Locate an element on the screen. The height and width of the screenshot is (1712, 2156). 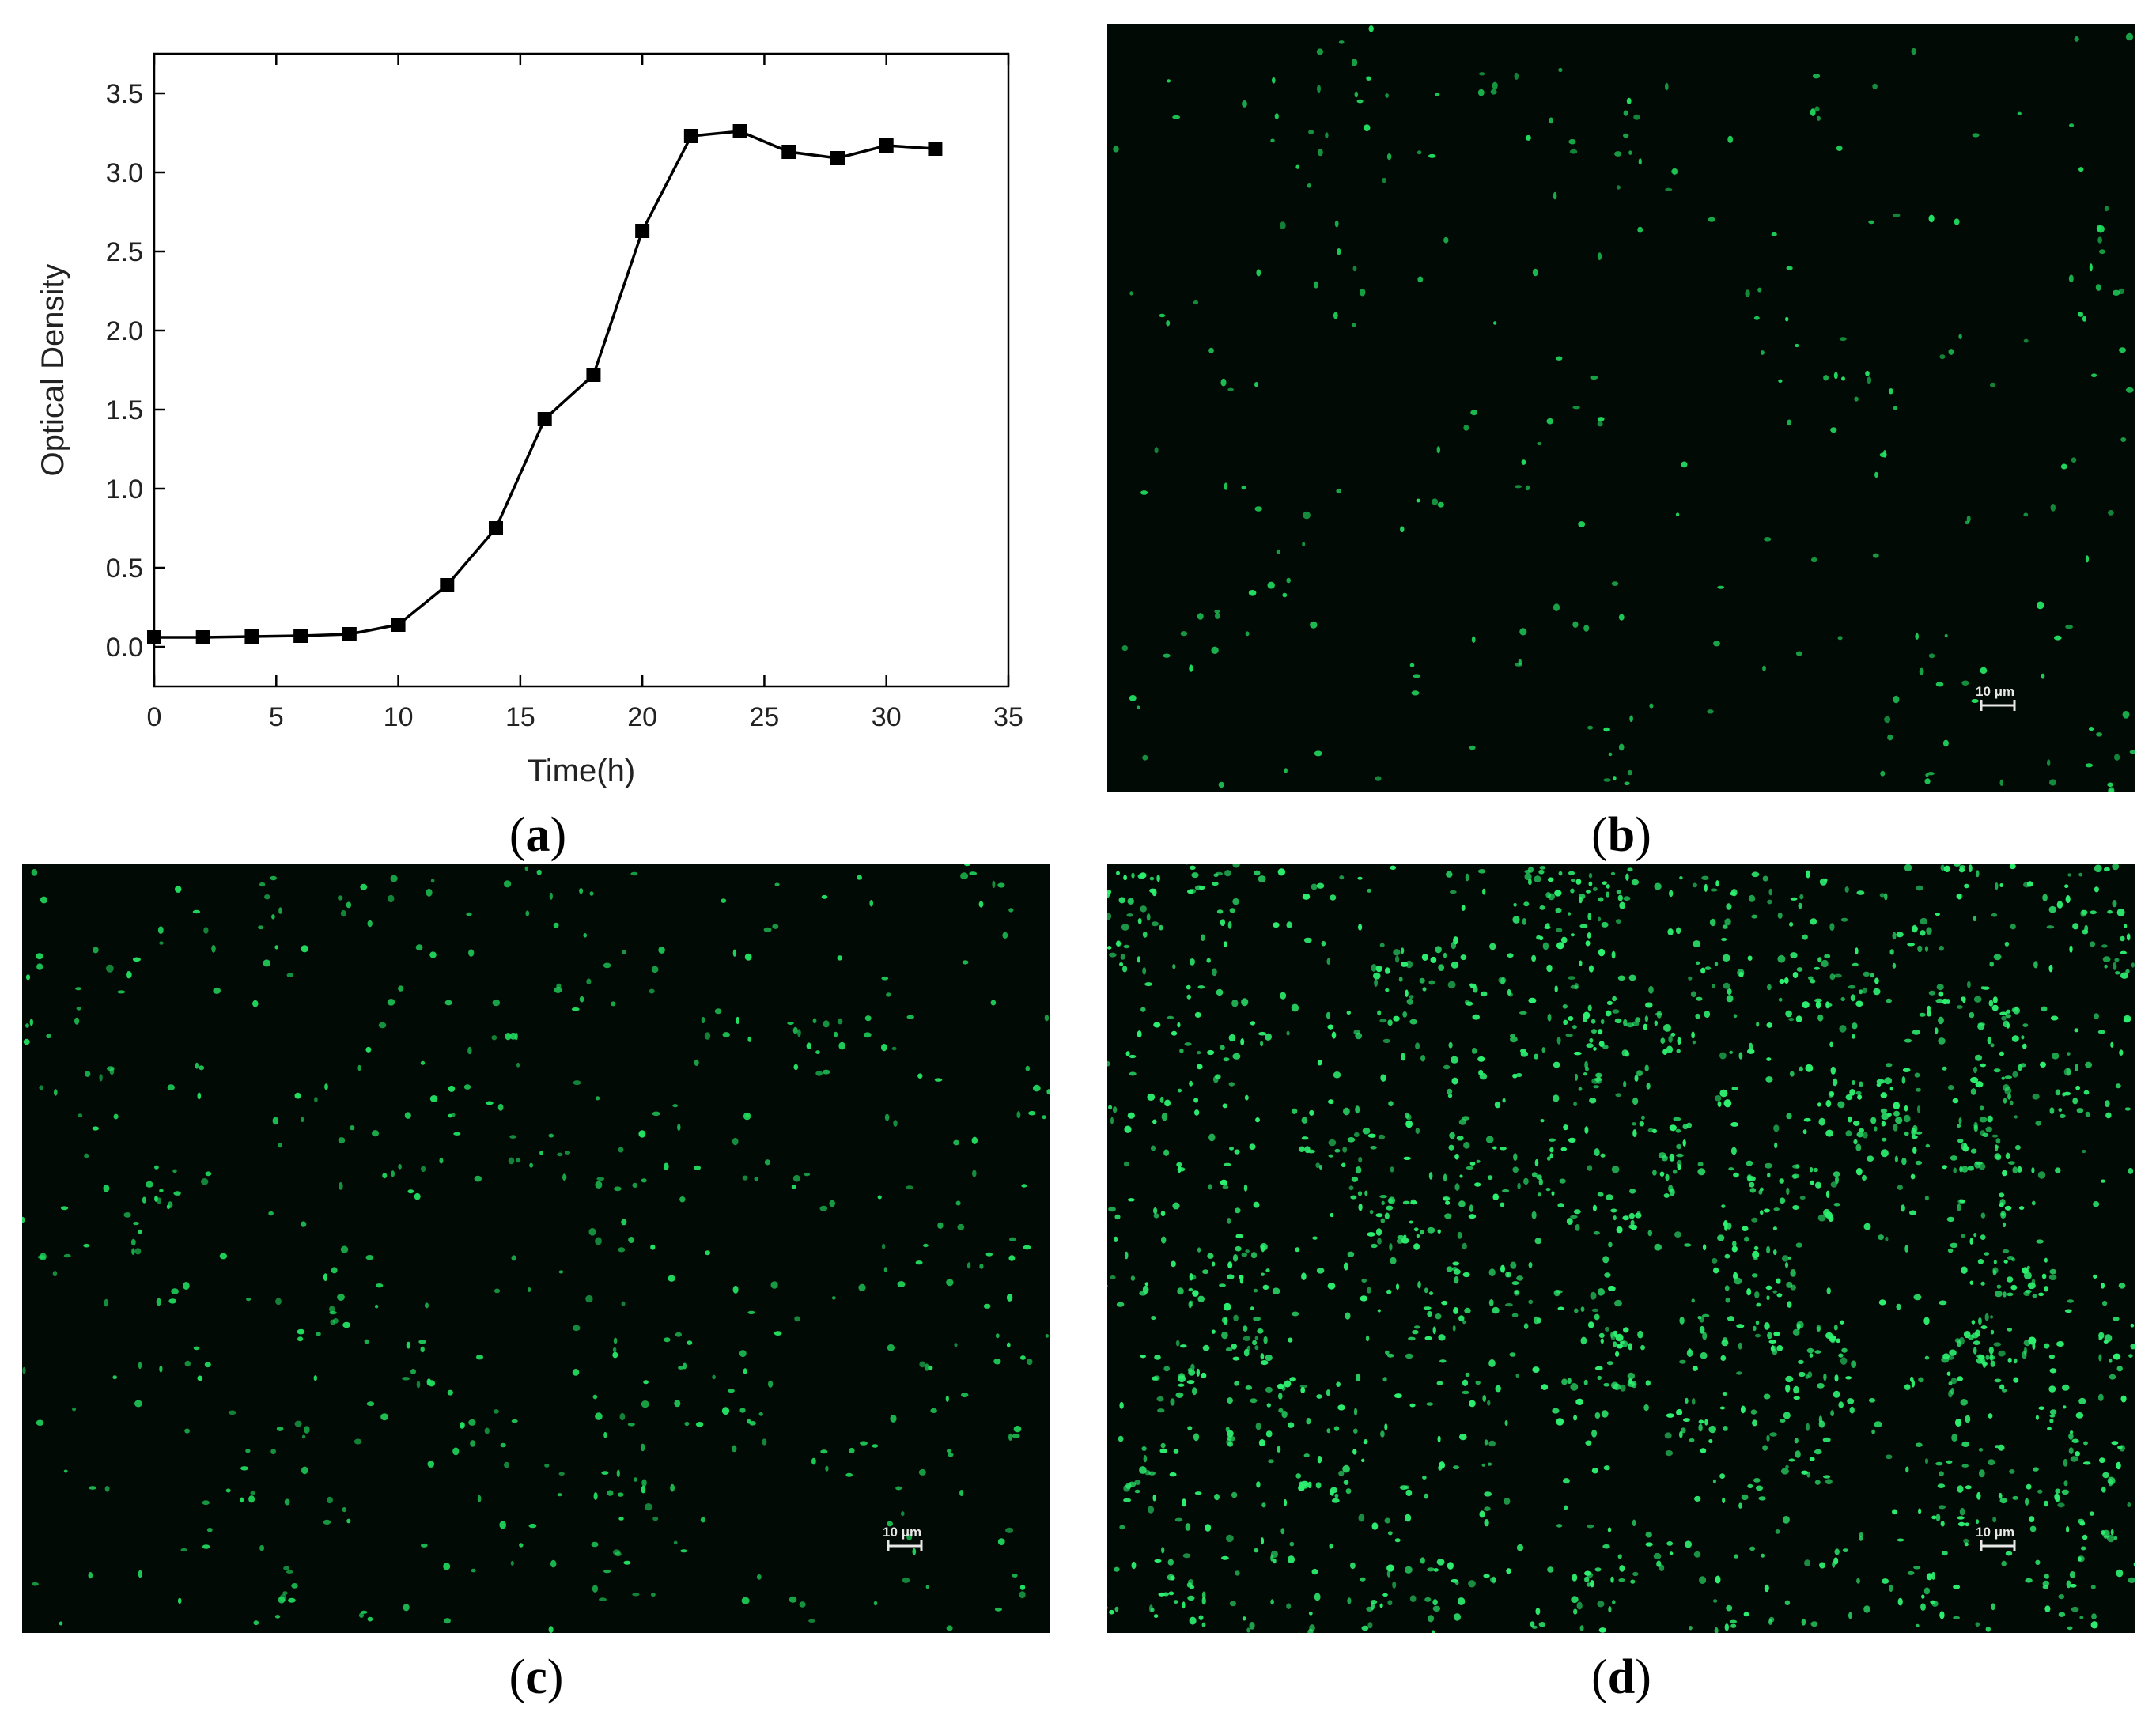
plot-frame is located at coordinates (581, 370).